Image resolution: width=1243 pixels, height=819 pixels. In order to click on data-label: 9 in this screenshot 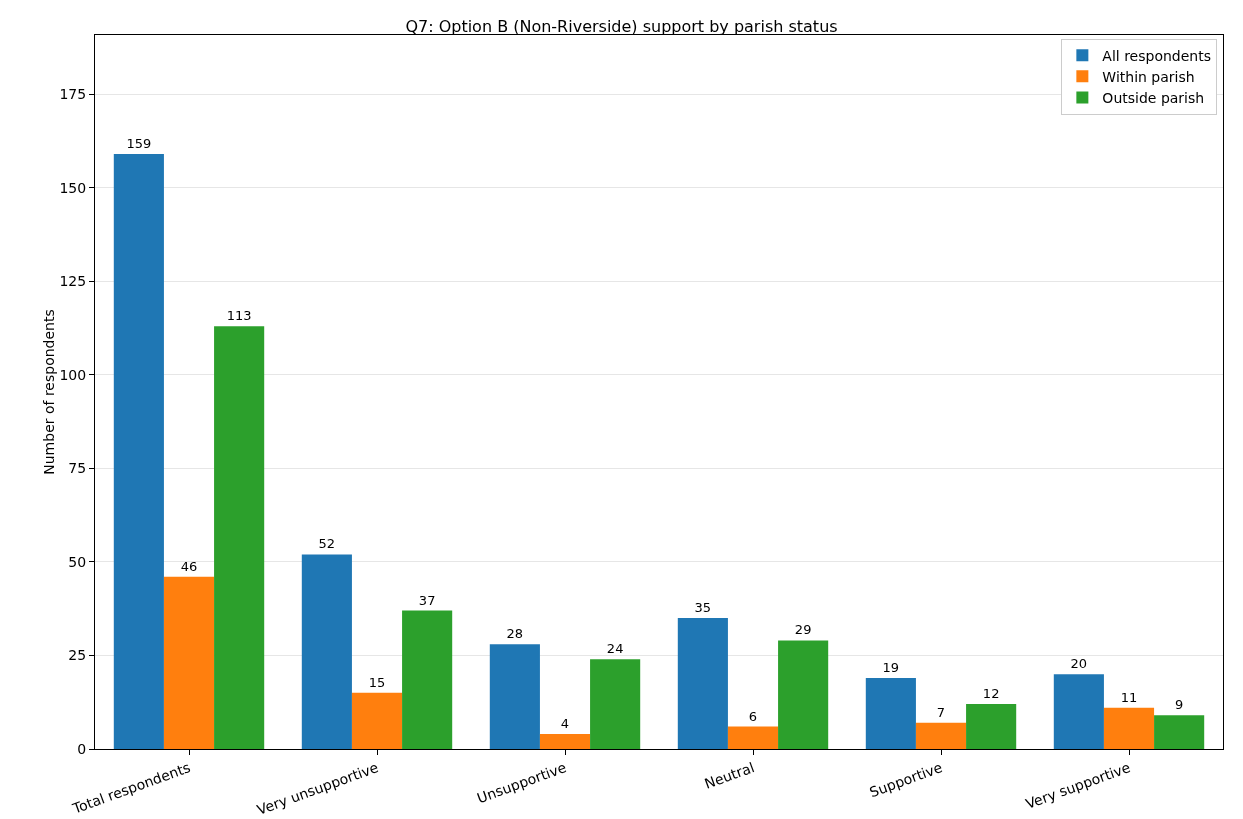, I will do `click(1179, 705)`.